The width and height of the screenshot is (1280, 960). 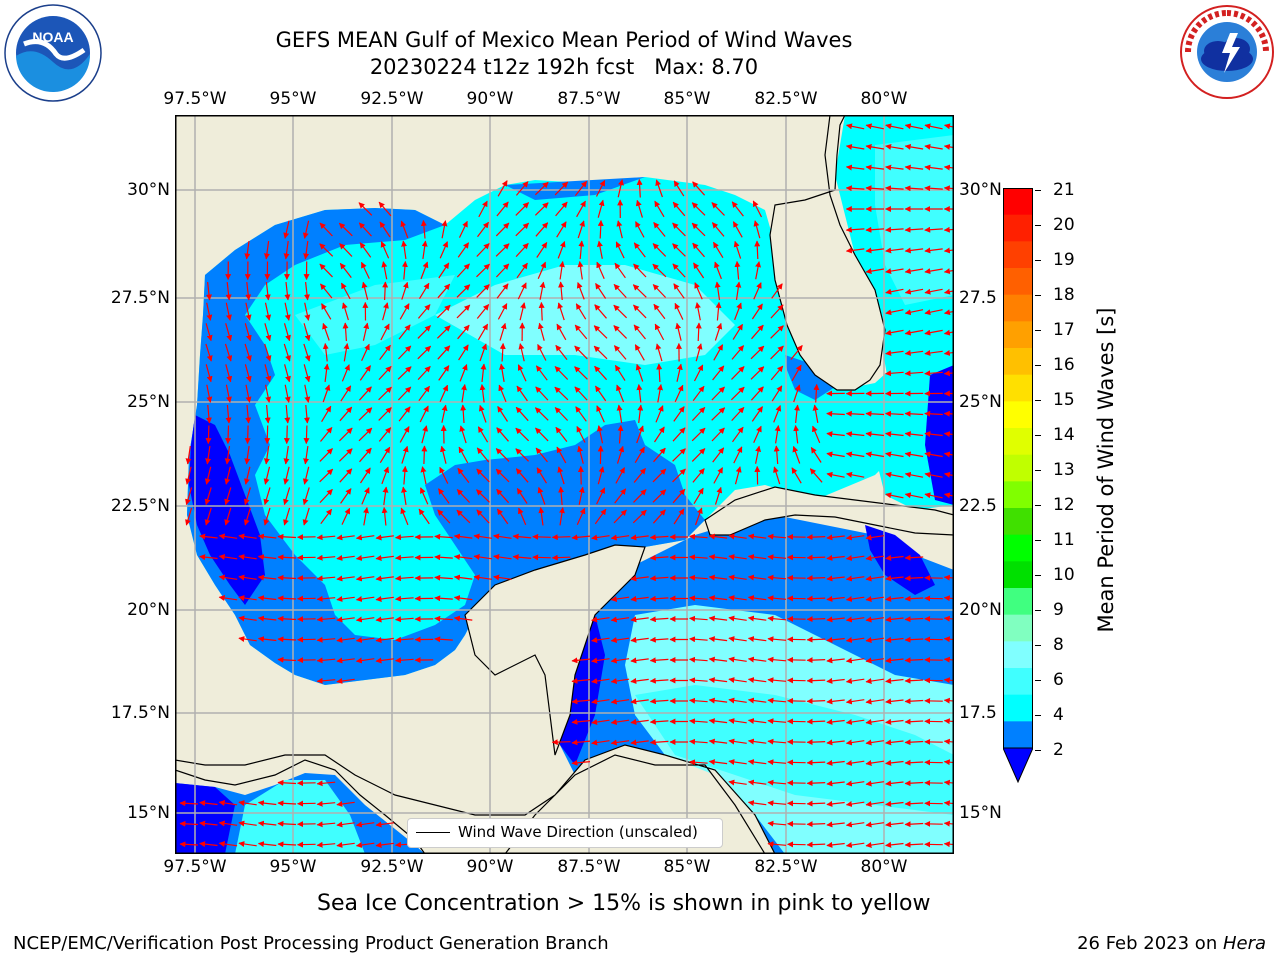 What do you see at coordinates (1064, 365) in the screenshot?
I see `colorbar-tick-label: 16` at bounding box center [1064, 365].